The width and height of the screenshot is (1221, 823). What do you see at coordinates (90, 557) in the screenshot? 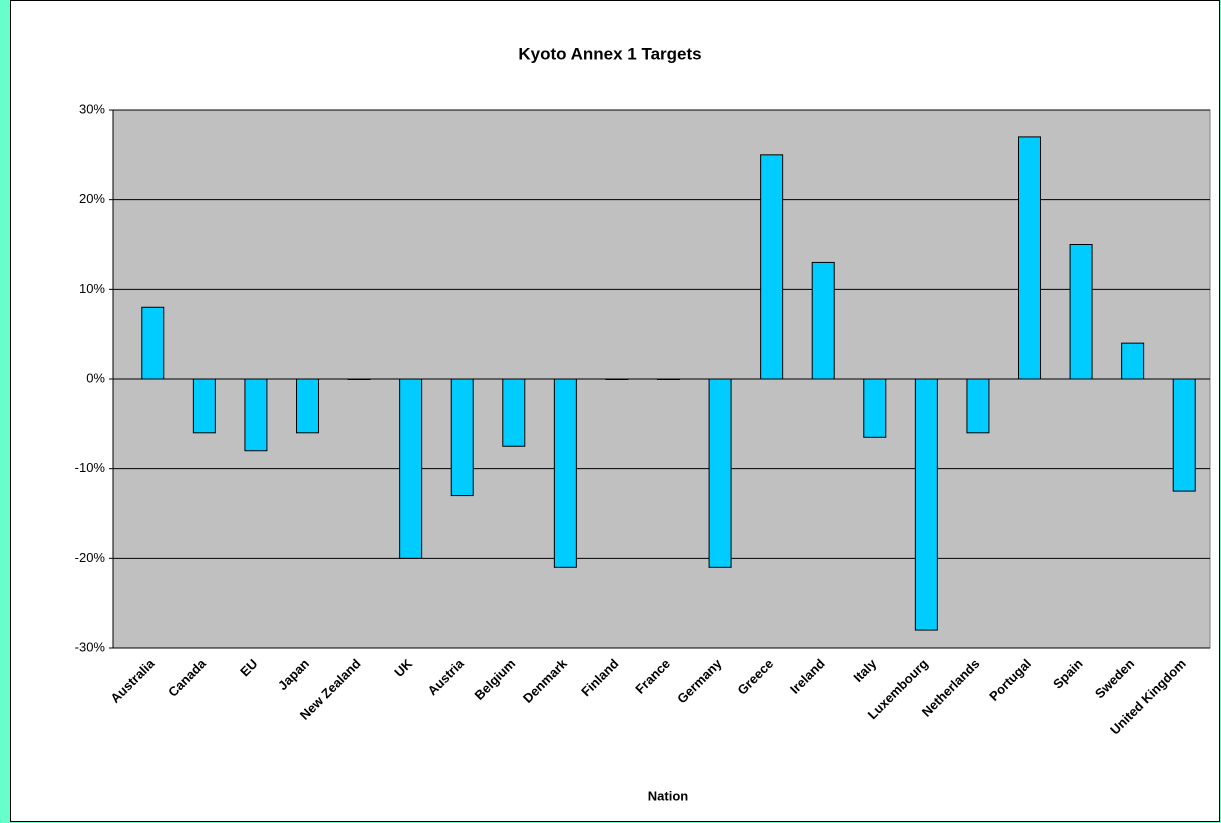
I see `y-tick-label: -20%` at bounding box center [90, 557].